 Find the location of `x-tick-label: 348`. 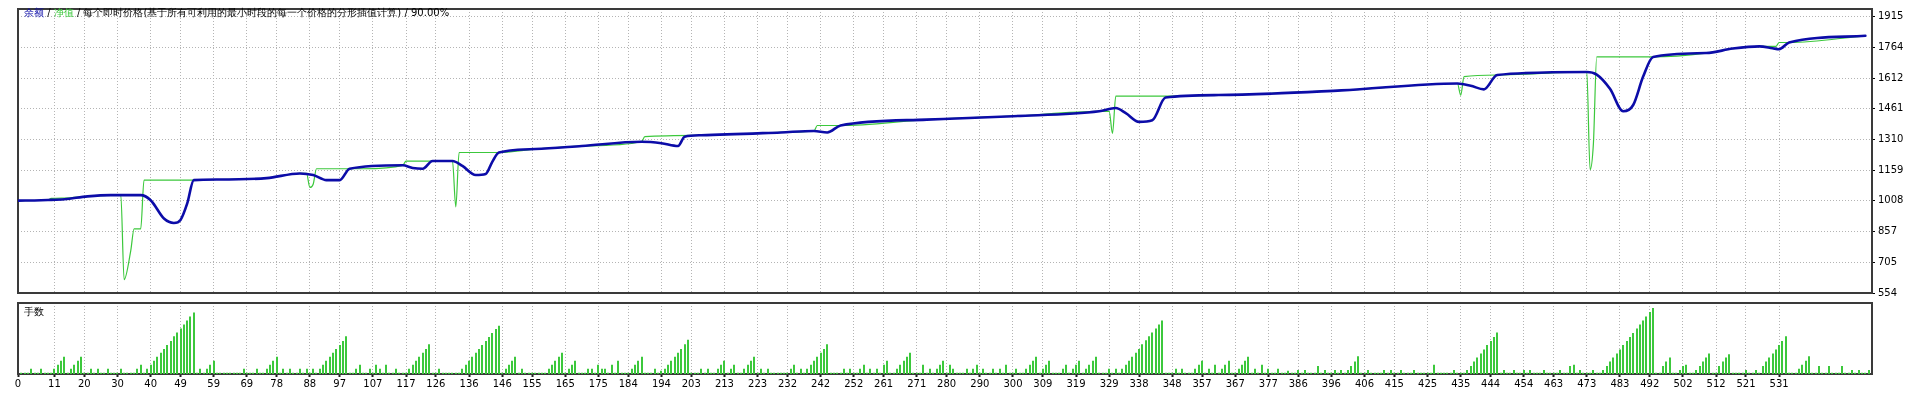

x-tick-label: 348 is located at coordinates (1172, 383).